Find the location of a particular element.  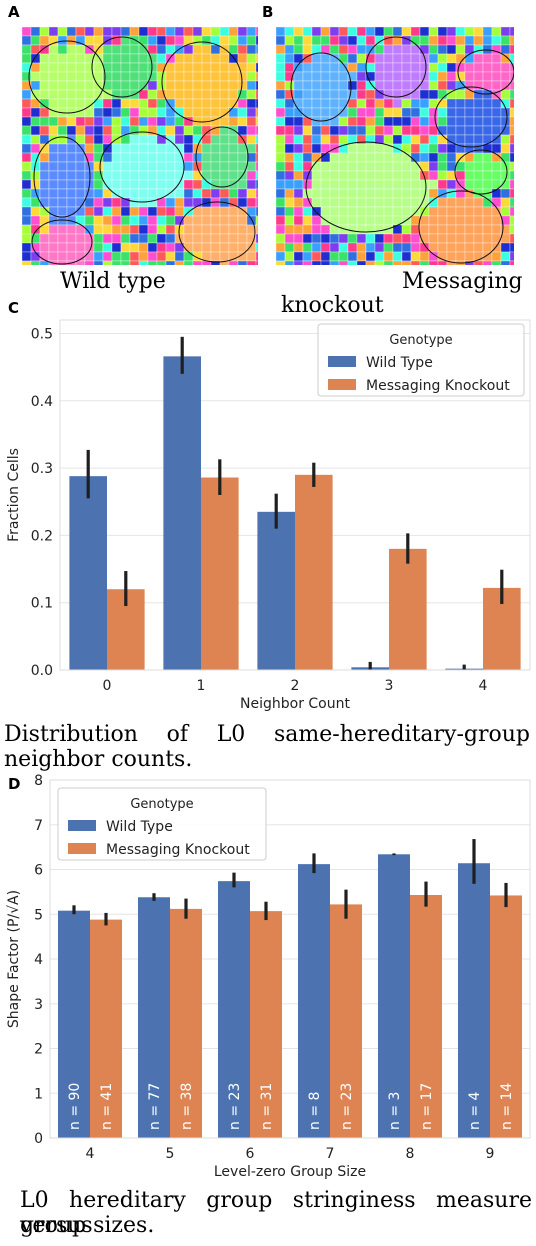

y-tick-label: 6 is located at coordinates (38, 871).